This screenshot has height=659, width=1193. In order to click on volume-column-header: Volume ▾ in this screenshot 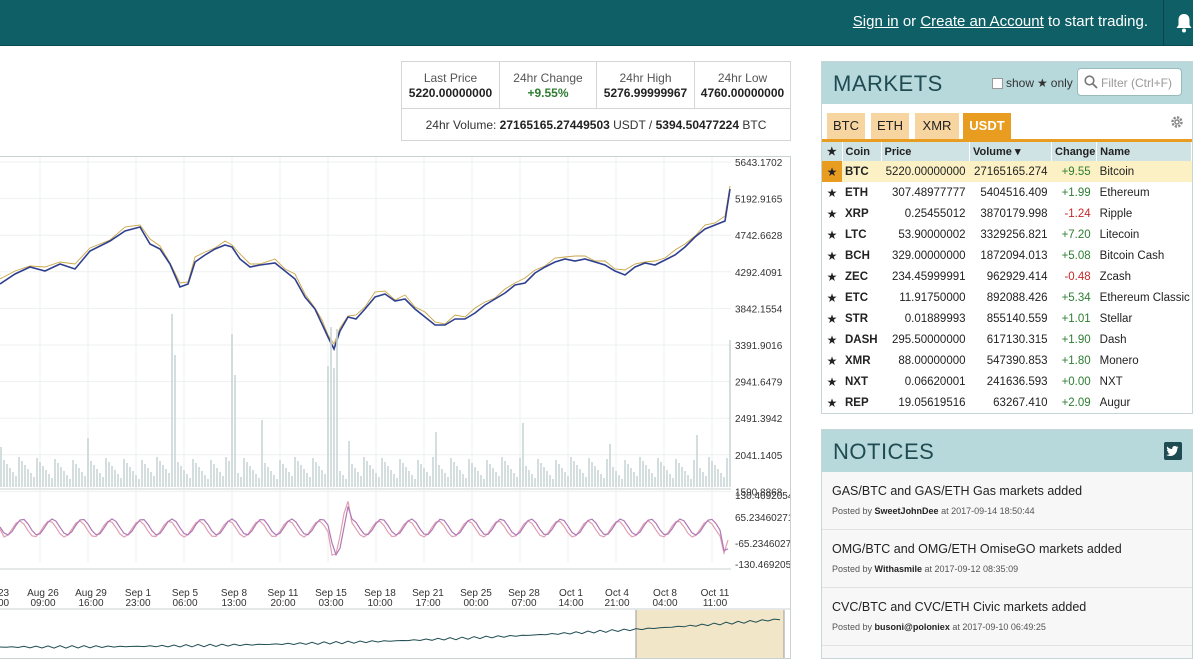, I will do `click(1011, 151)`.